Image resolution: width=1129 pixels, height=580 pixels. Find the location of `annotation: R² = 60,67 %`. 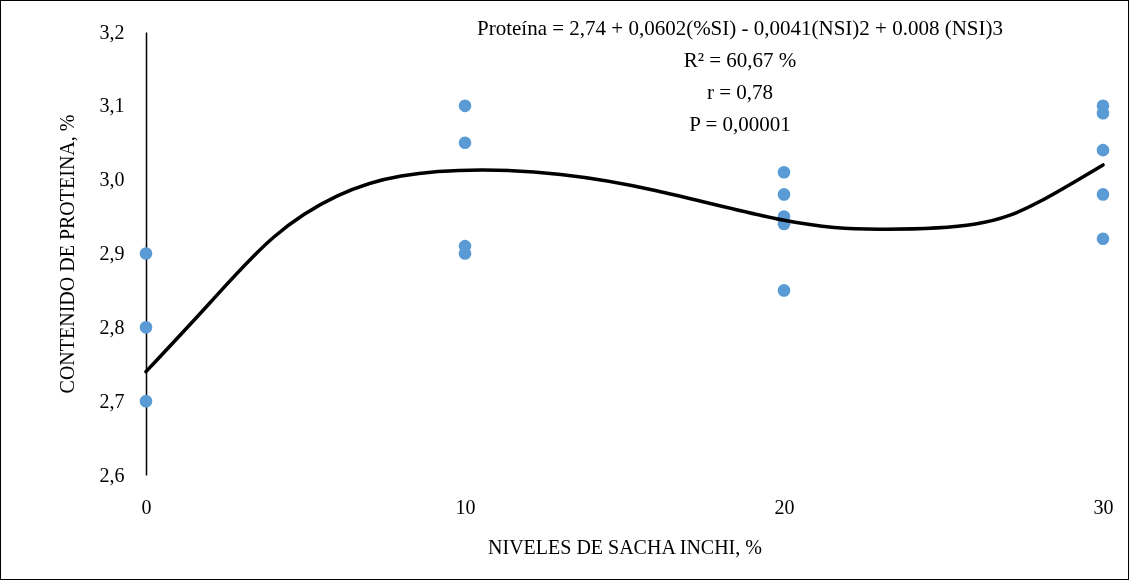

annotation: R² = 60,67 % is located at coordinates (740, 60).